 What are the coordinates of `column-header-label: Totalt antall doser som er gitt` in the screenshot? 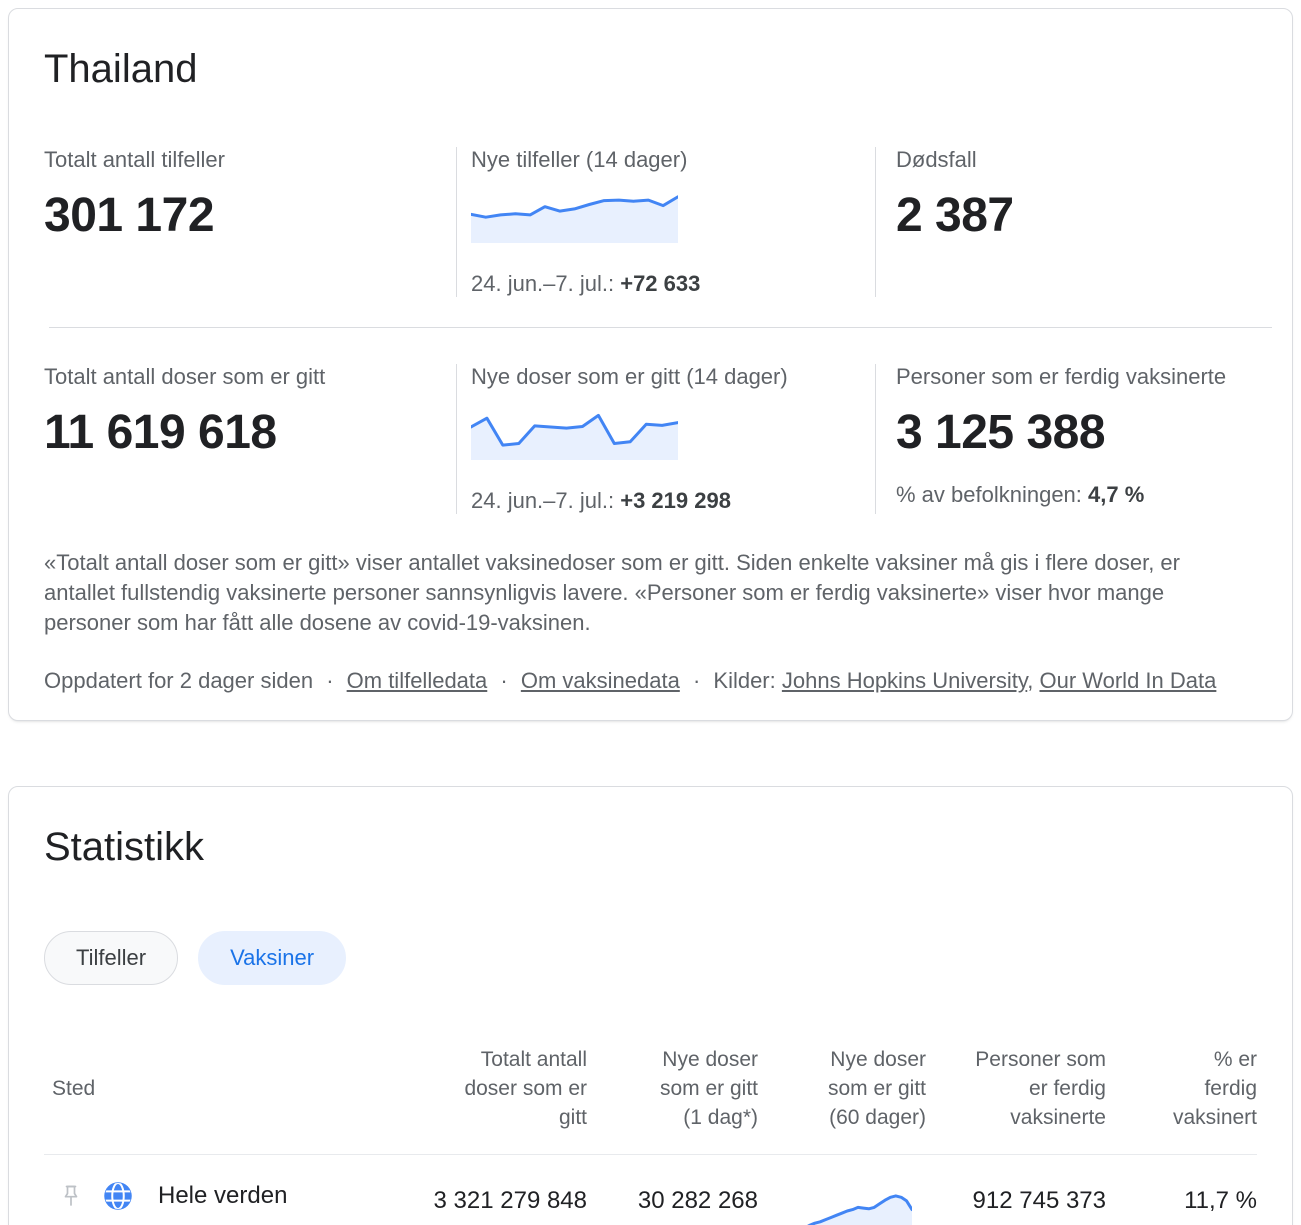 It's located at (525, 1088).